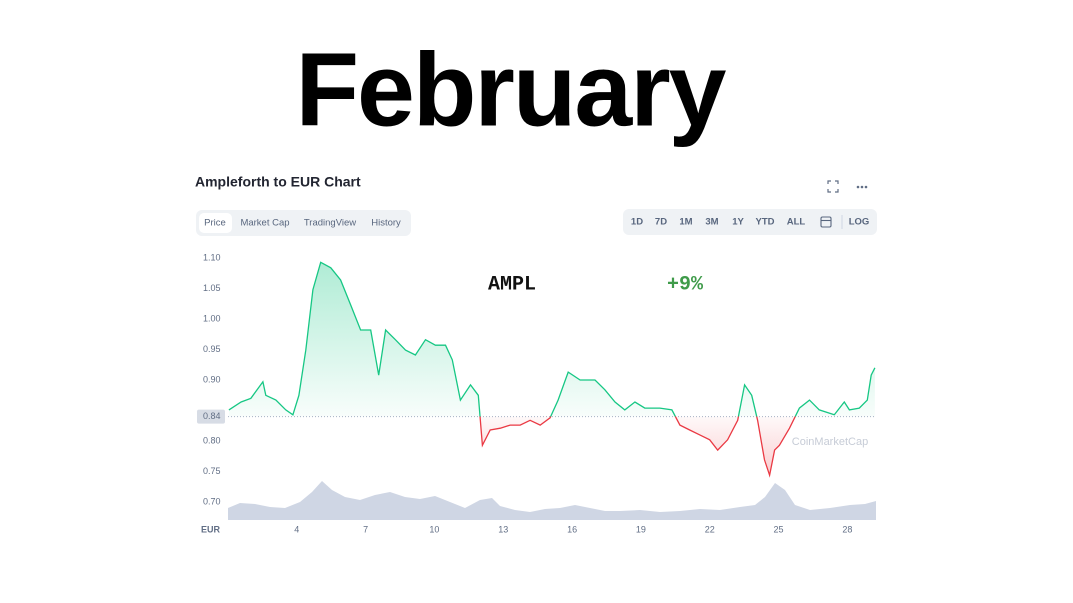  What do you see at coordinates (264, 223) in the screenshot?
I see `tab: Market Cap` at bounding box center [264, 223].